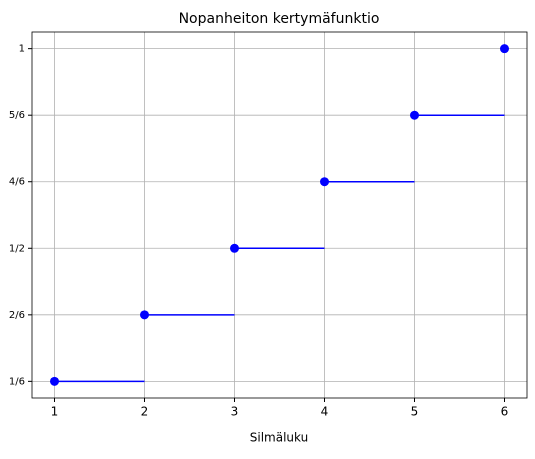  I want to click on x-tick-label: 5, so click(415, 412).